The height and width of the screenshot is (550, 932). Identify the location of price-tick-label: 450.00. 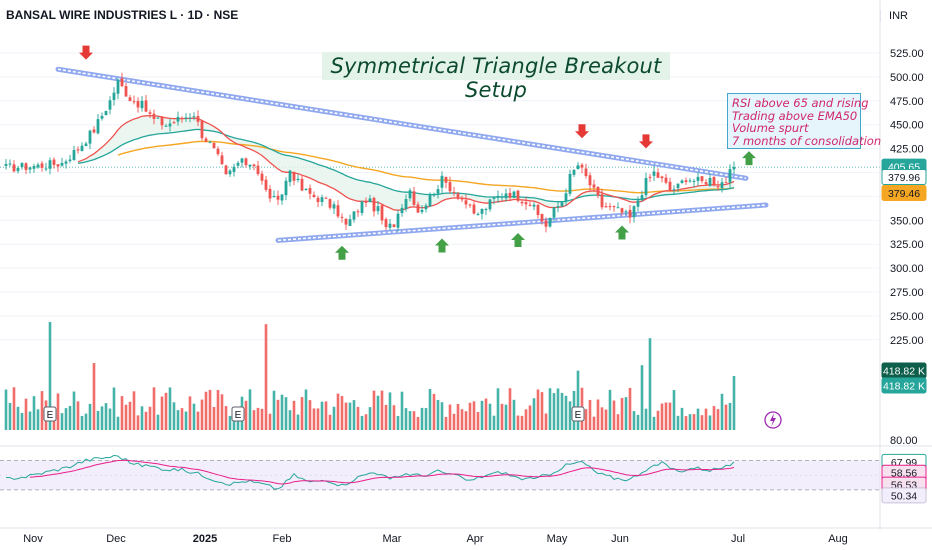
(907, 126).